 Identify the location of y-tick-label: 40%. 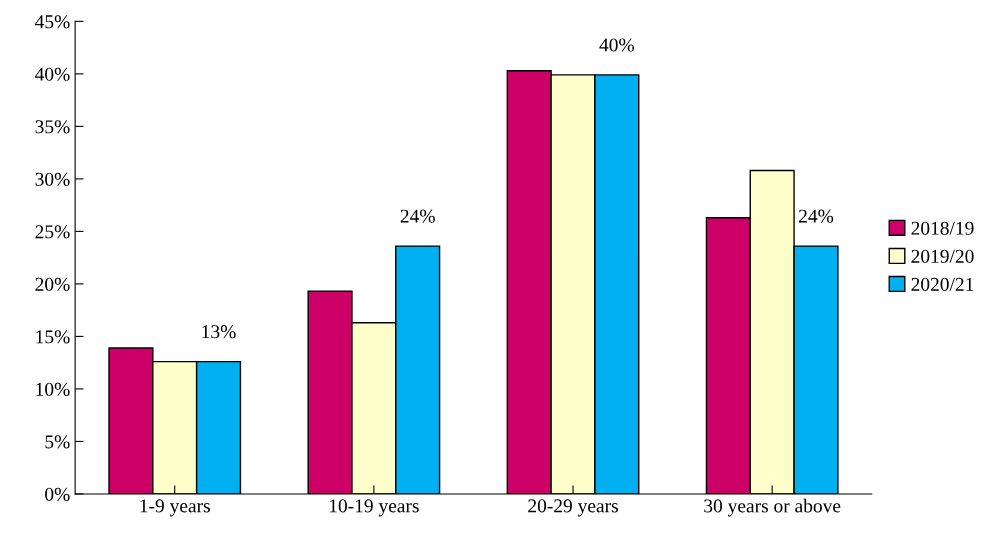
(52, 74).